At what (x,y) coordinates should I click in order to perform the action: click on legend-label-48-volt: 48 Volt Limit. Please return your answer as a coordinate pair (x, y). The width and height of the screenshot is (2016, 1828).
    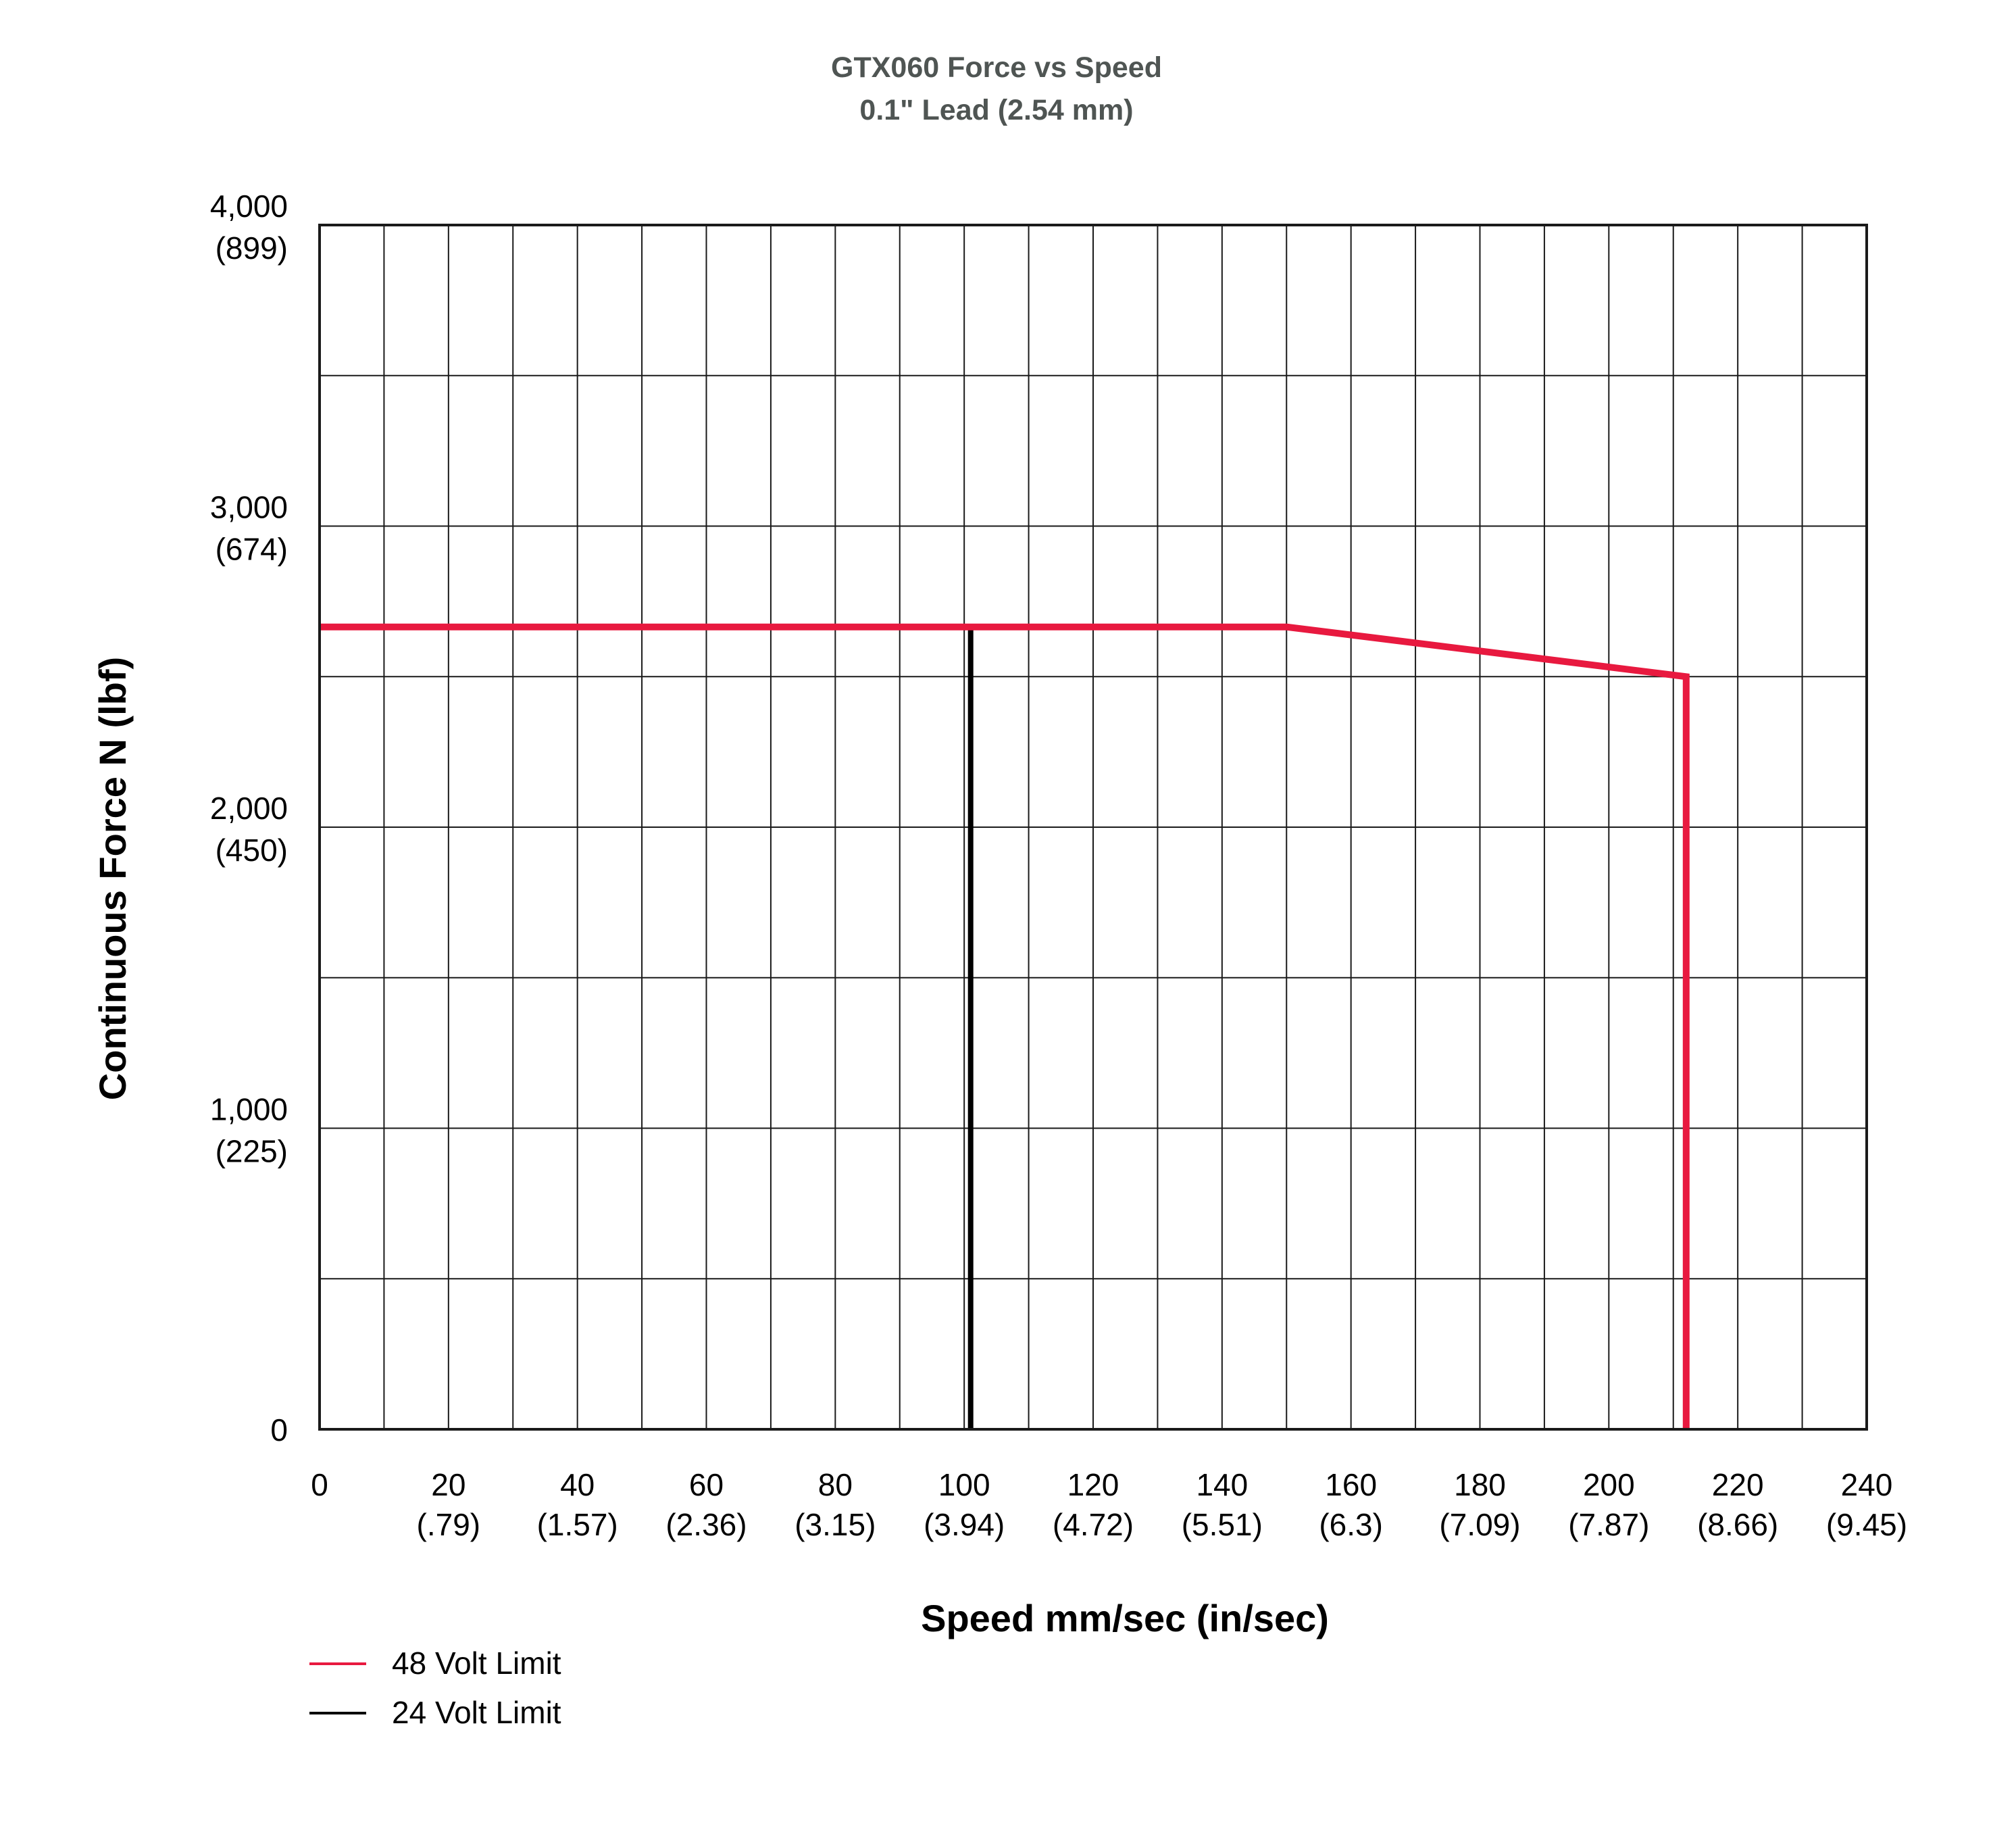
    Looking at the image, I should click on (476, 1664).